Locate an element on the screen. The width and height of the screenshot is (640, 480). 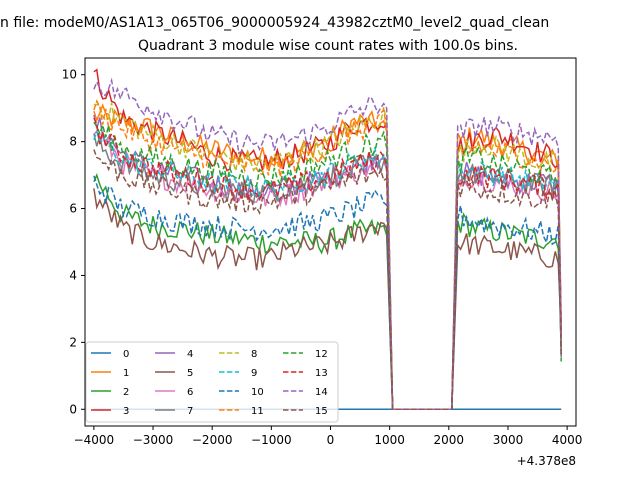
legend-label-14: 14 is located at coordinates (321, 392).